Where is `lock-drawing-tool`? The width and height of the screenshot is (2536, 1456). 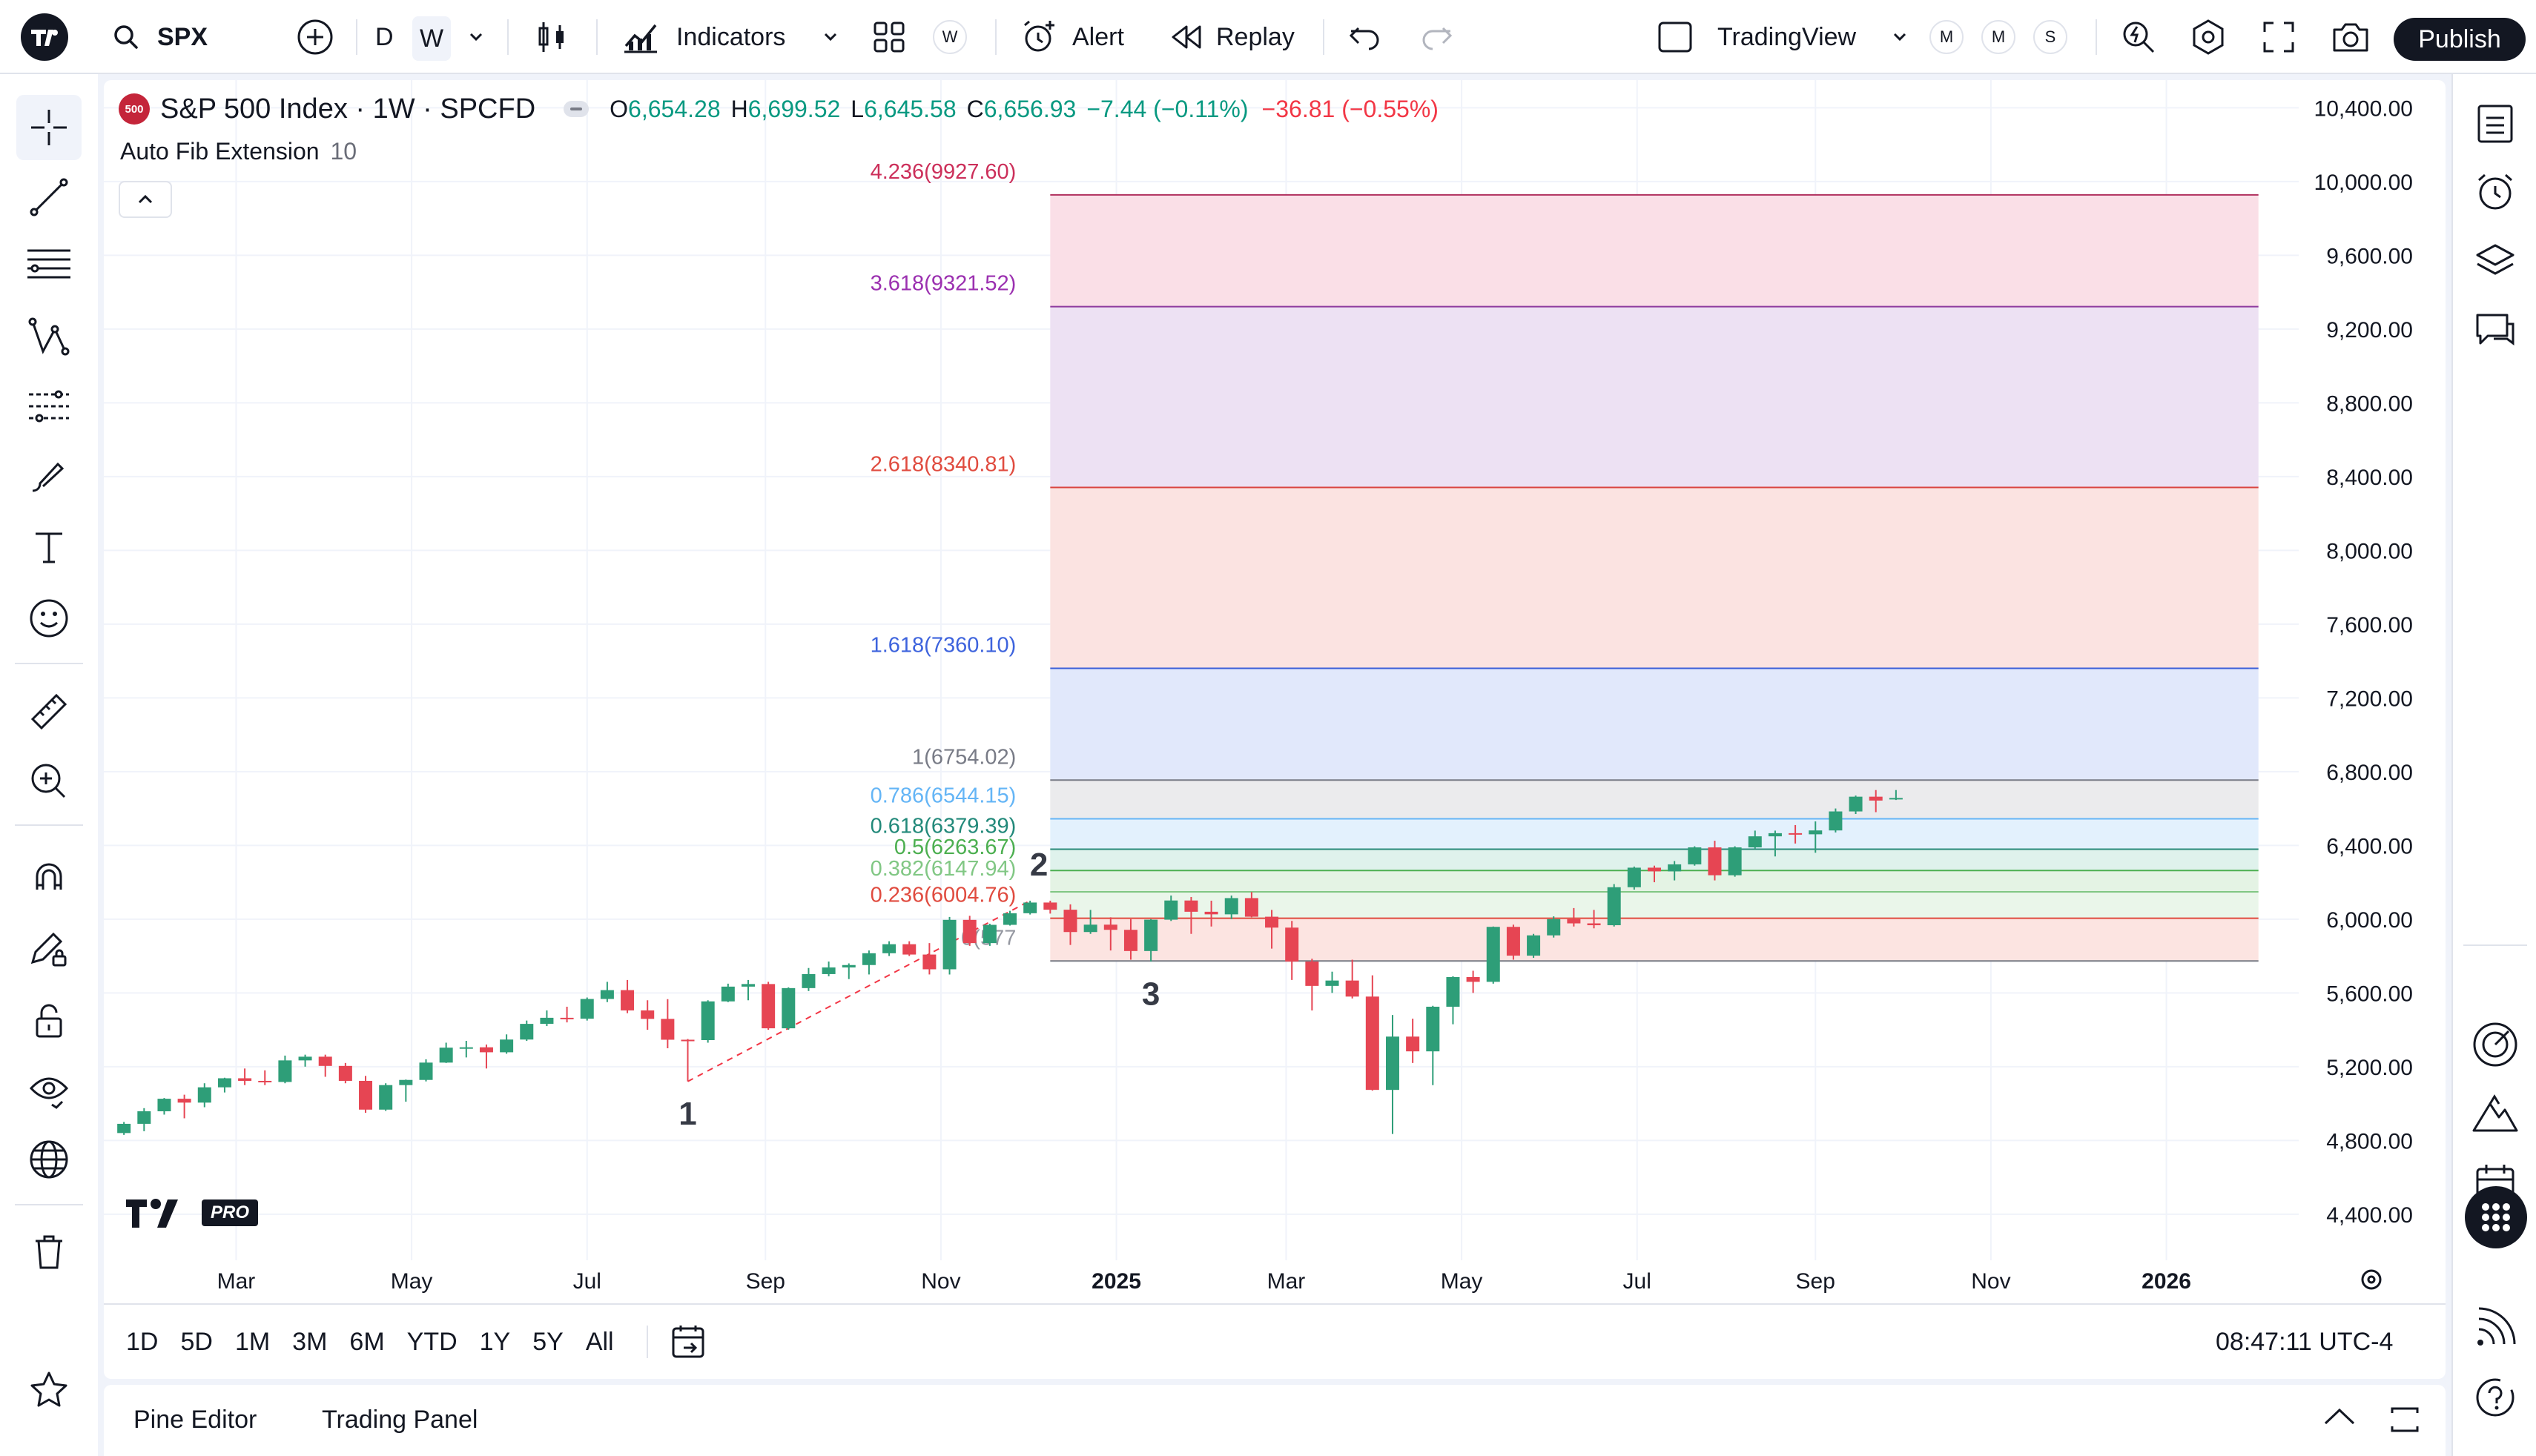 lock-drawing-tool is located at coordinates (49, 949).